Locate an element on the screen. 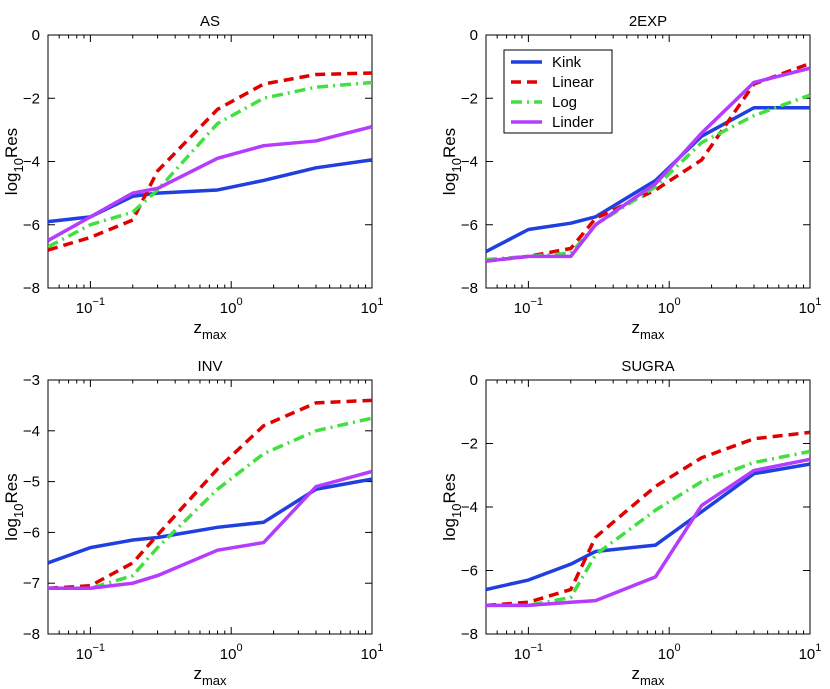 The height and width of the screenshot is (689, 830). legend: Kink Linear Log Linder is located at coordinates (558, 91).